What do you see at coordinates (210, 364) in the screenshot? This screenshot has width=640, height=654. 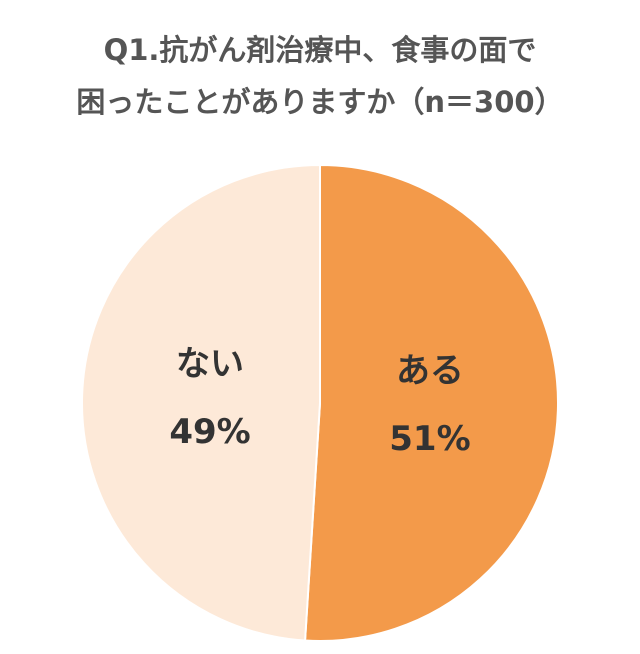 I see `slice-label: ない` at bounding box center [210, 364].